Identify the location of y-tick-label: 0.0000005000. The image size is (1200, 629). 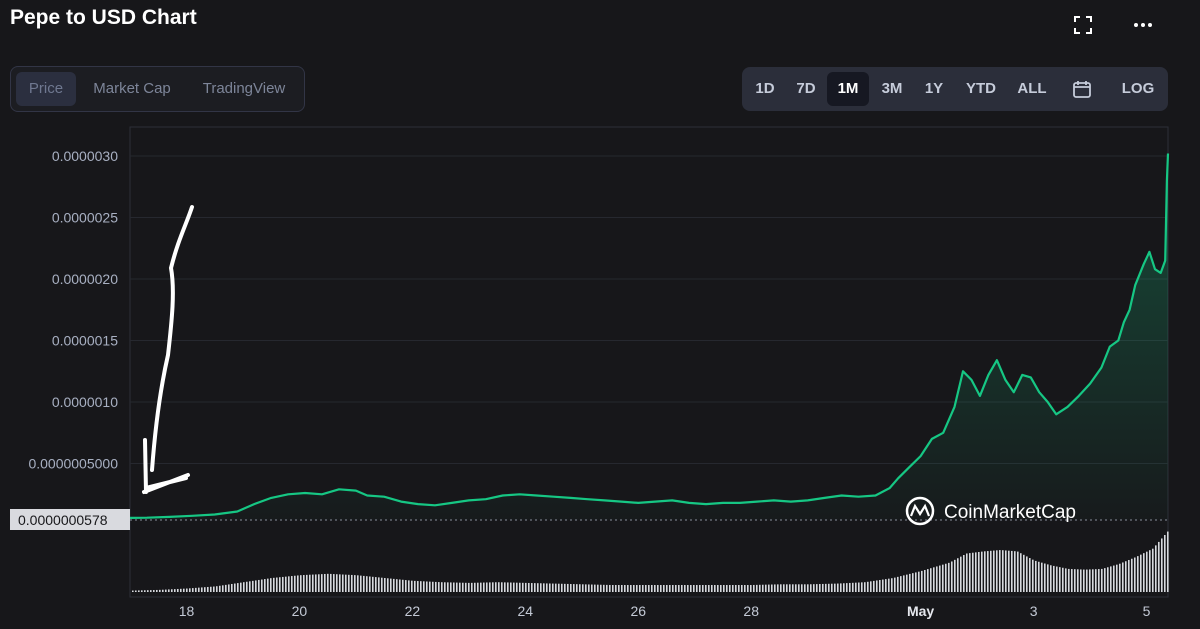
(73, 464).